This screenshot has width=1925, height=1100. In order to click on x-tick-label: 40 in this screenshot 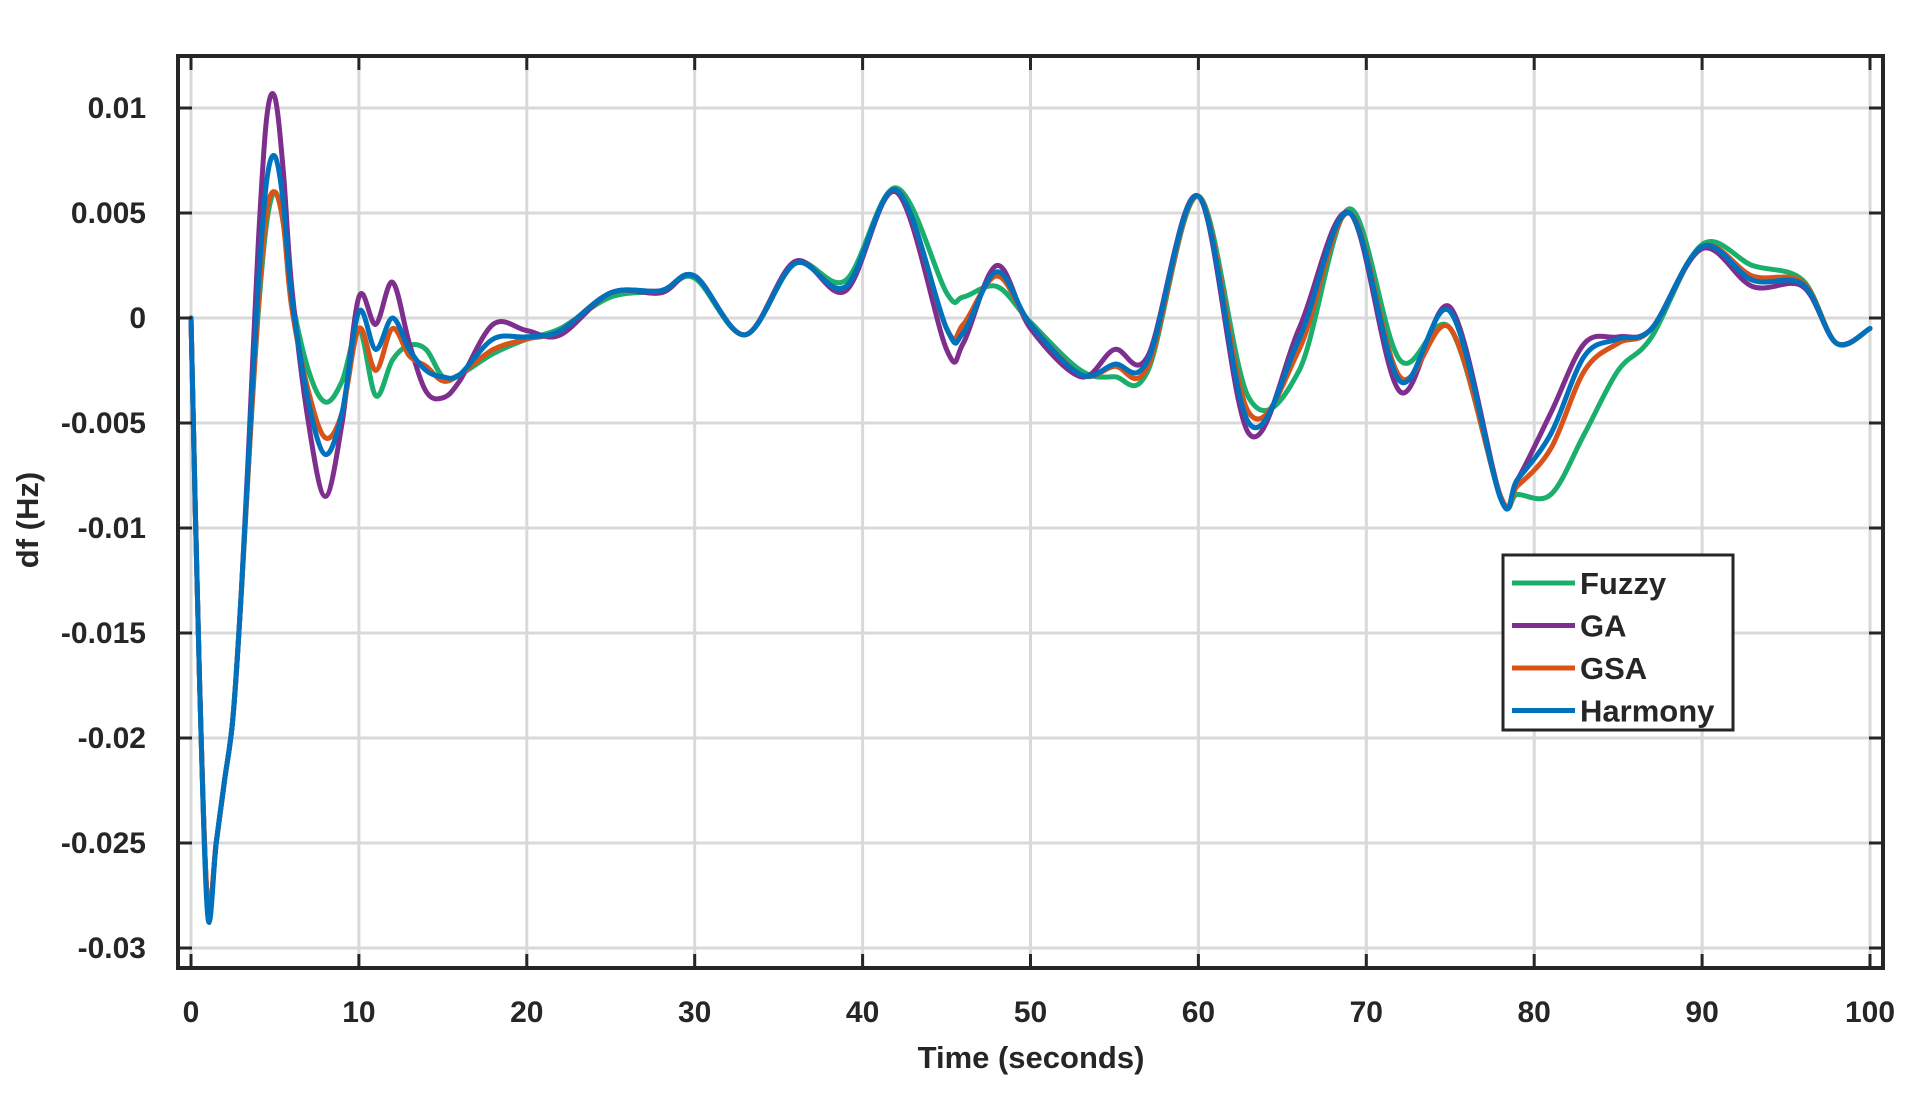, I will do `click(862, 1012)`.